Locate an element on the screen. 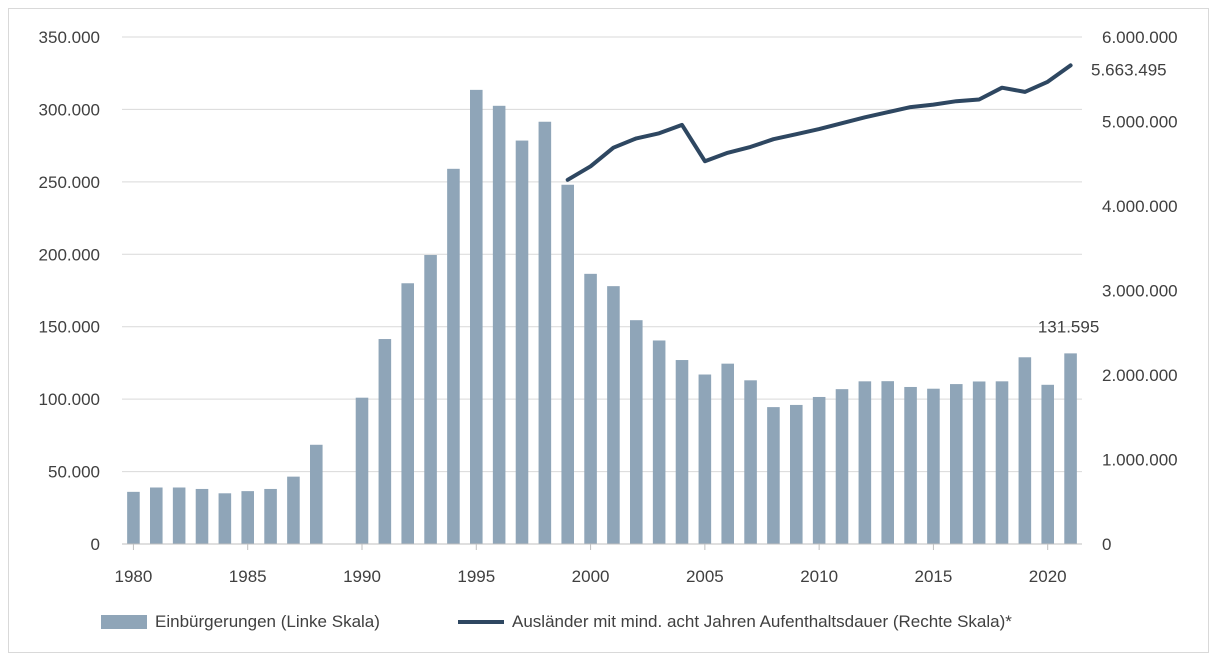  bar-2010 is located at coordinates (819, 470).